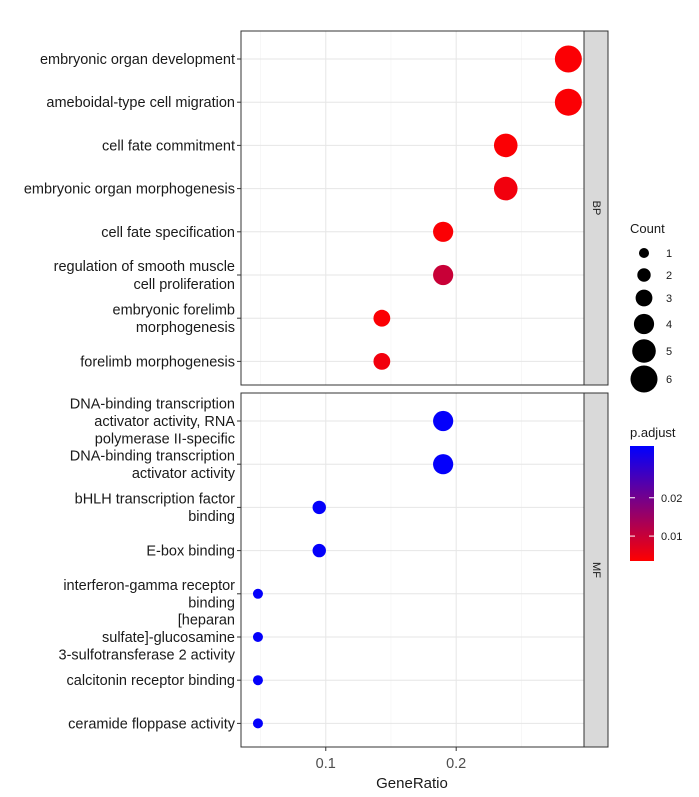 The width and height of the screenshot is (699, 797). I want to click on x-tick-label: 0.2, so click(456, 764).